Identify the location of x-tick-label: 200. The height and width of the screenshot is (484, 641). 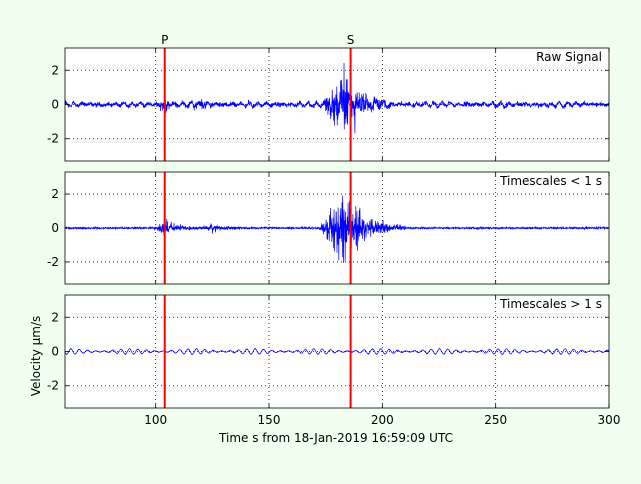
(382, 420).